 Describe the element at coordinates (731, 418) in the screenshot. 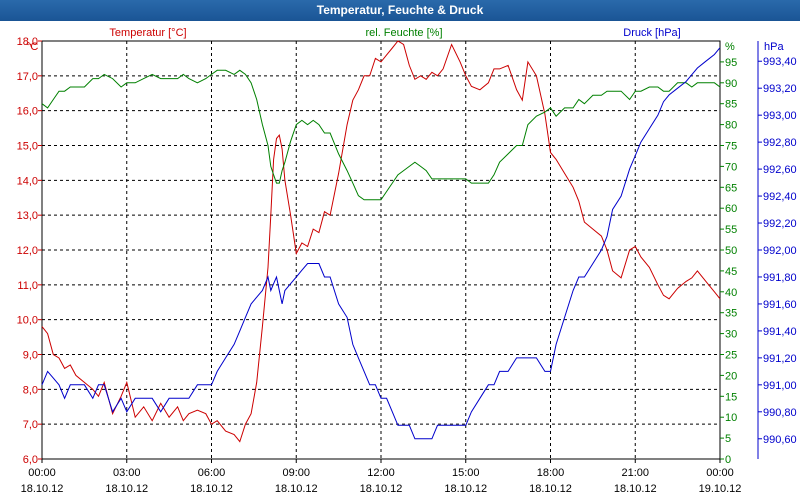

I see `humidity-tick-label: 10` at that location.